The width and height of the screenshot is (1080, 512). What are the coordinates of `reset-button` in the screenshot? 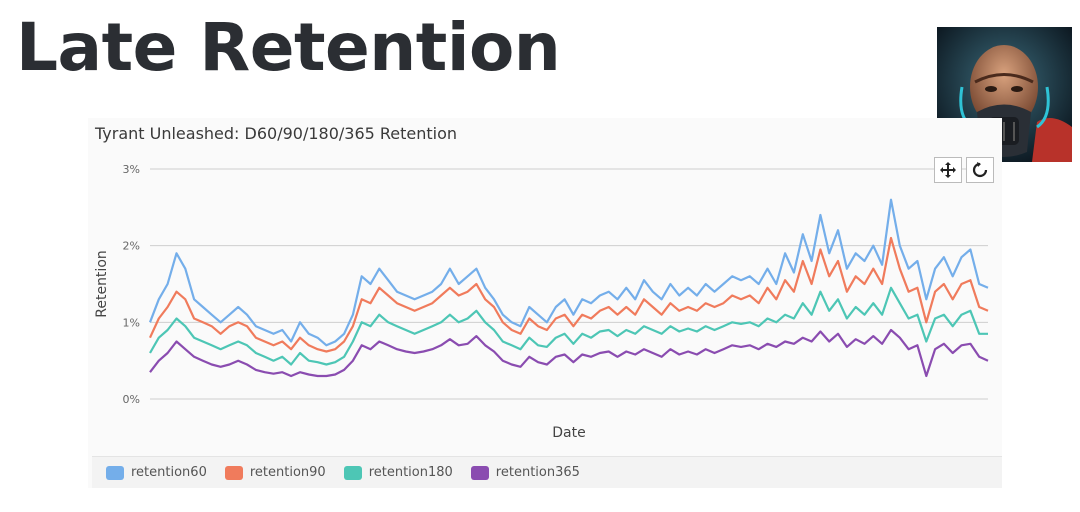 It's located at (980, 170).